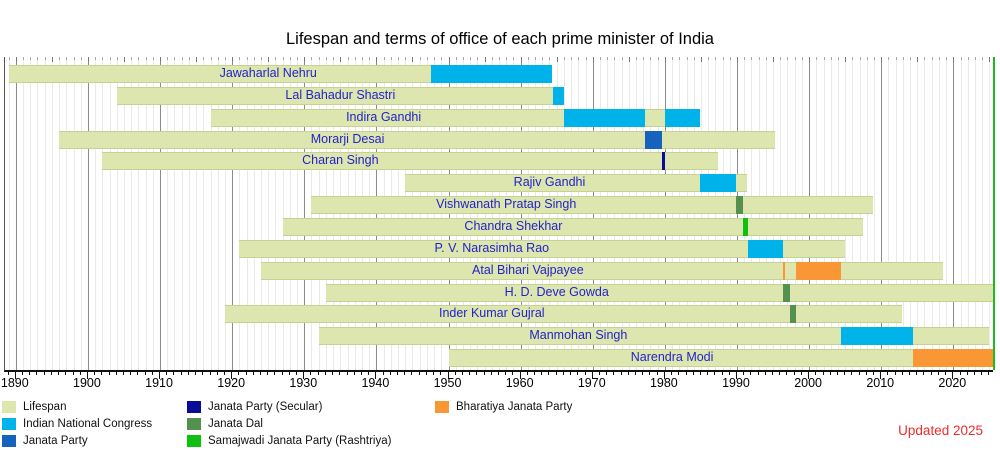 The width and height of the screenshot is (1000, 450). I want to click on gridline-decade, so click(233, 213).